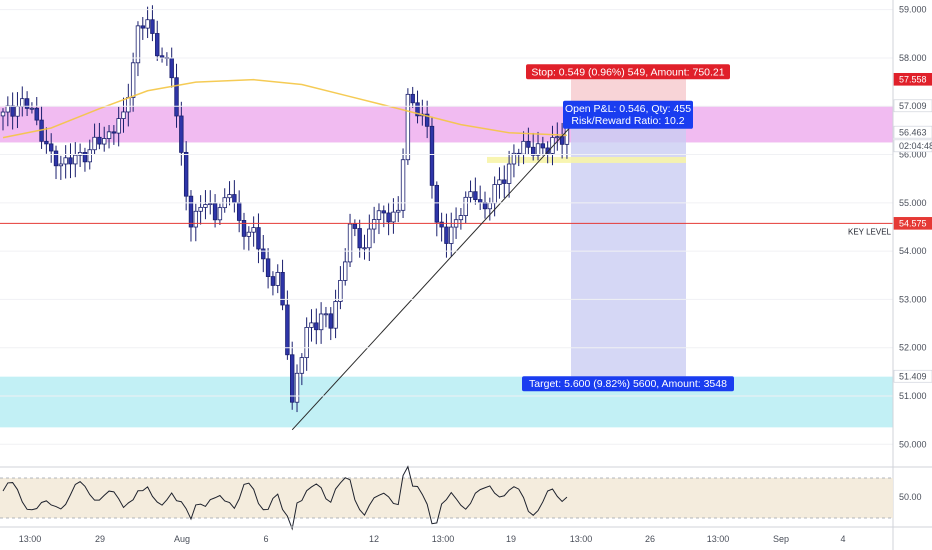 The width and height of the screenshot is (932, 550). I want to click on key-level-label: KEY LEVEL, so click(870, 231).